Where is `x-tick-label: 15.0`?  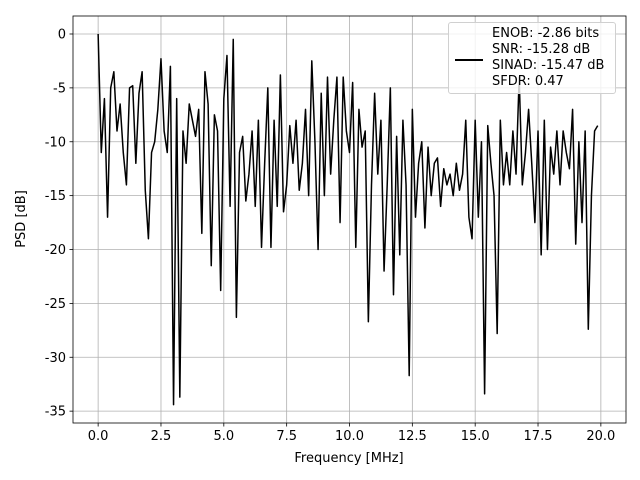
x-tick-label: 15.0 is located at coordinates (475, 436).